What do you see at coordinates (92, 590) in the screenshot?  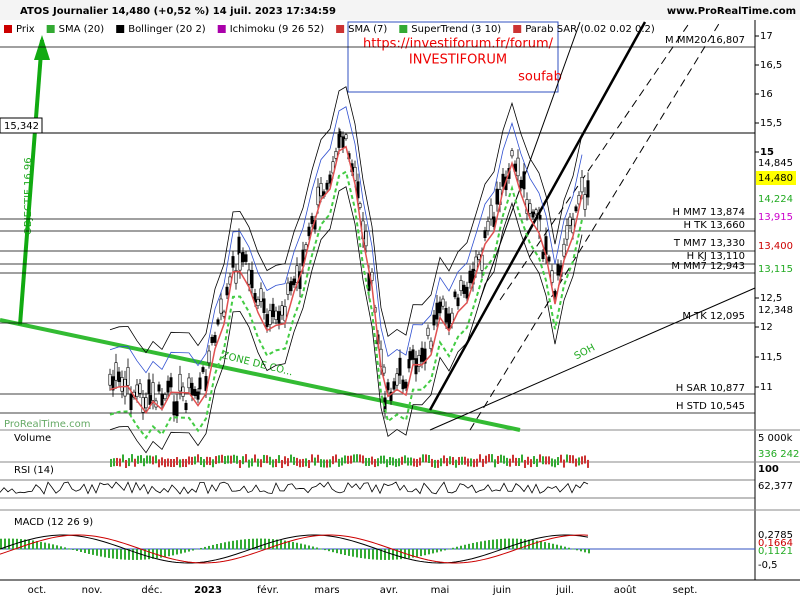 I see `month-label: nov.` at bounding box center [92, 590].